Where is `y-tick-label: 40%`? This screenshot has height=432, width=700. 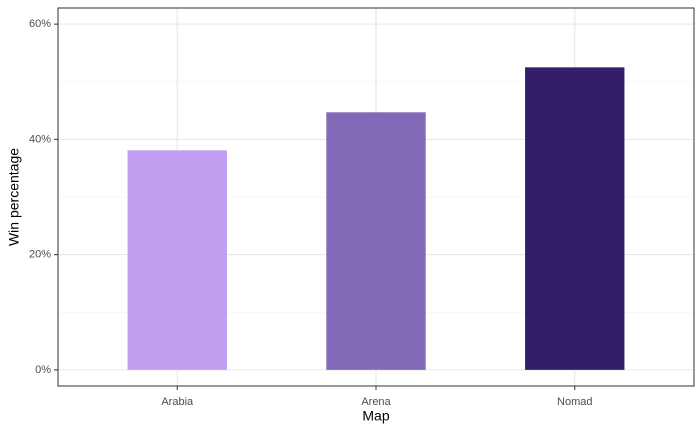 y-tick-label: 40% is located at coordinates (40, 139).